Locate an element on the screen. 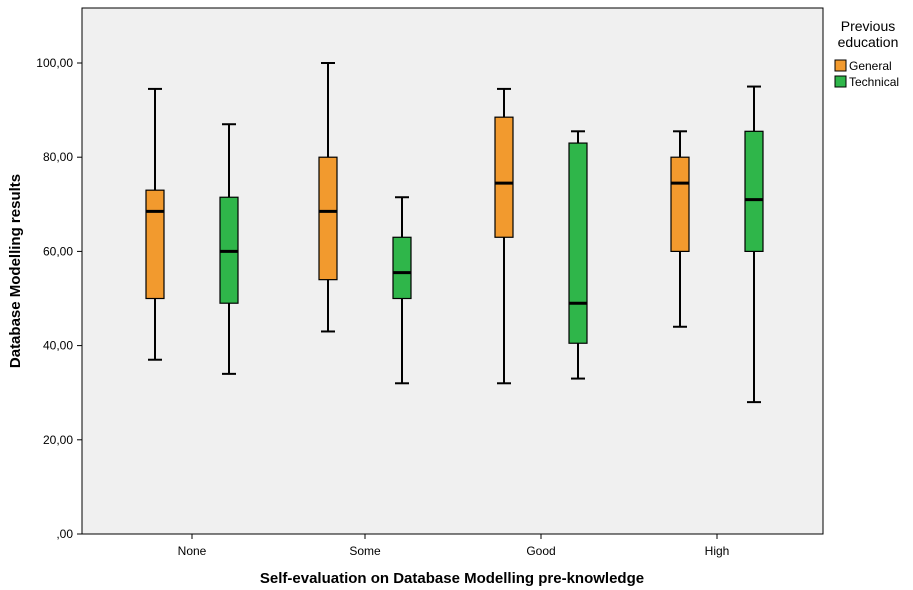 The height and width of the screenshot is (590, 913). x-tick-label: High is located at coordinates (717, 551).